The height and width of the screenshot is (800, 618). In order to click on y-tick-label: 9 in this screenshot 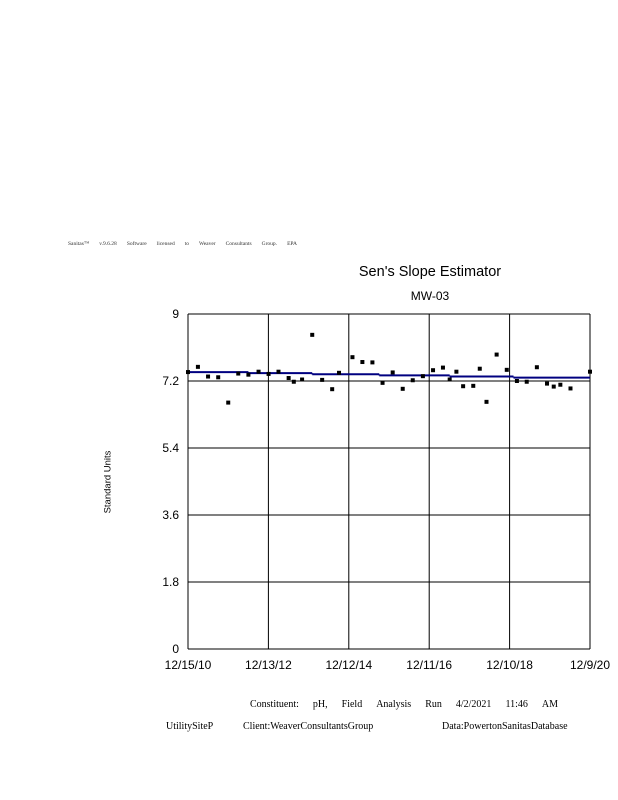, I will do `click(175, 314)`.